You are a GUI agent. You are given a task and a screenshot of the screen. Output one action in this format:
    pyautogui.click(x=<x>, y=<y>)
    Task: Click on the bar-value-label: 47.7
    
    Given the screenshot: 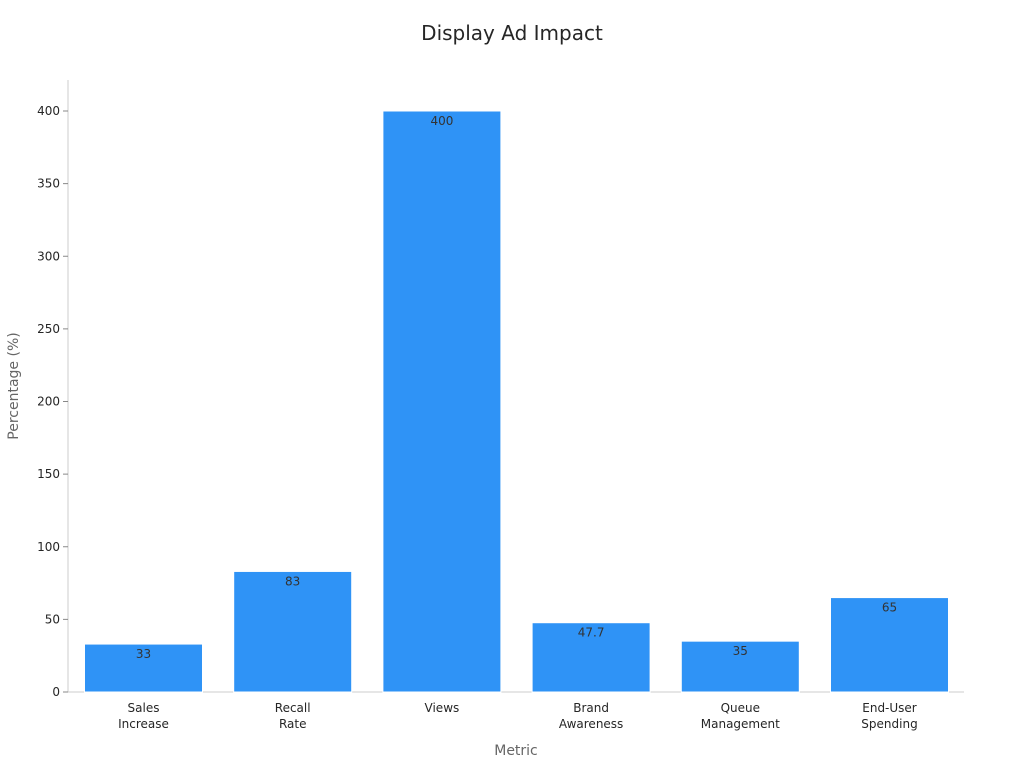 What is the action you would take?
    pyautogui.click(x=591, y=633)
    